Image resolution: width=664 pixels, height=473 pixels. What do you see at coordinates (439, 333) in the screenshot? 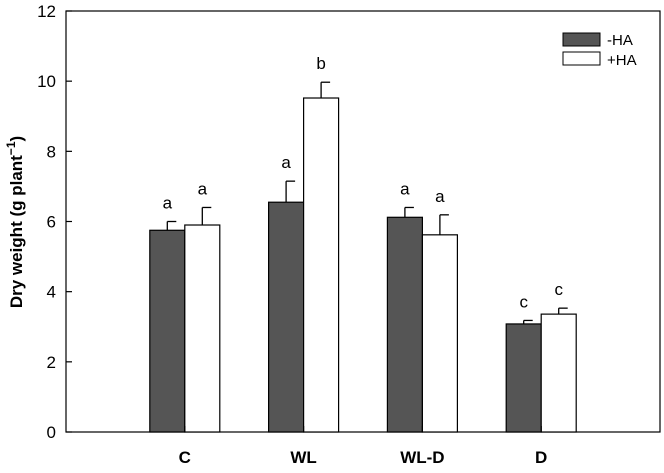
I see `bar-plus-ha-wl-d` at bounding box center [439, 333].